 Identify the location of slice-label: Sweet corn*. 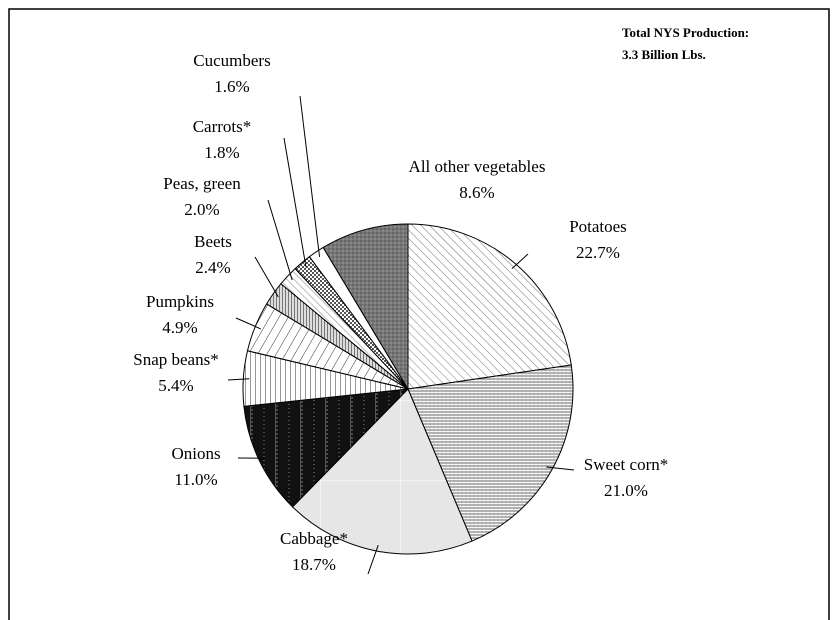
(626, 464).